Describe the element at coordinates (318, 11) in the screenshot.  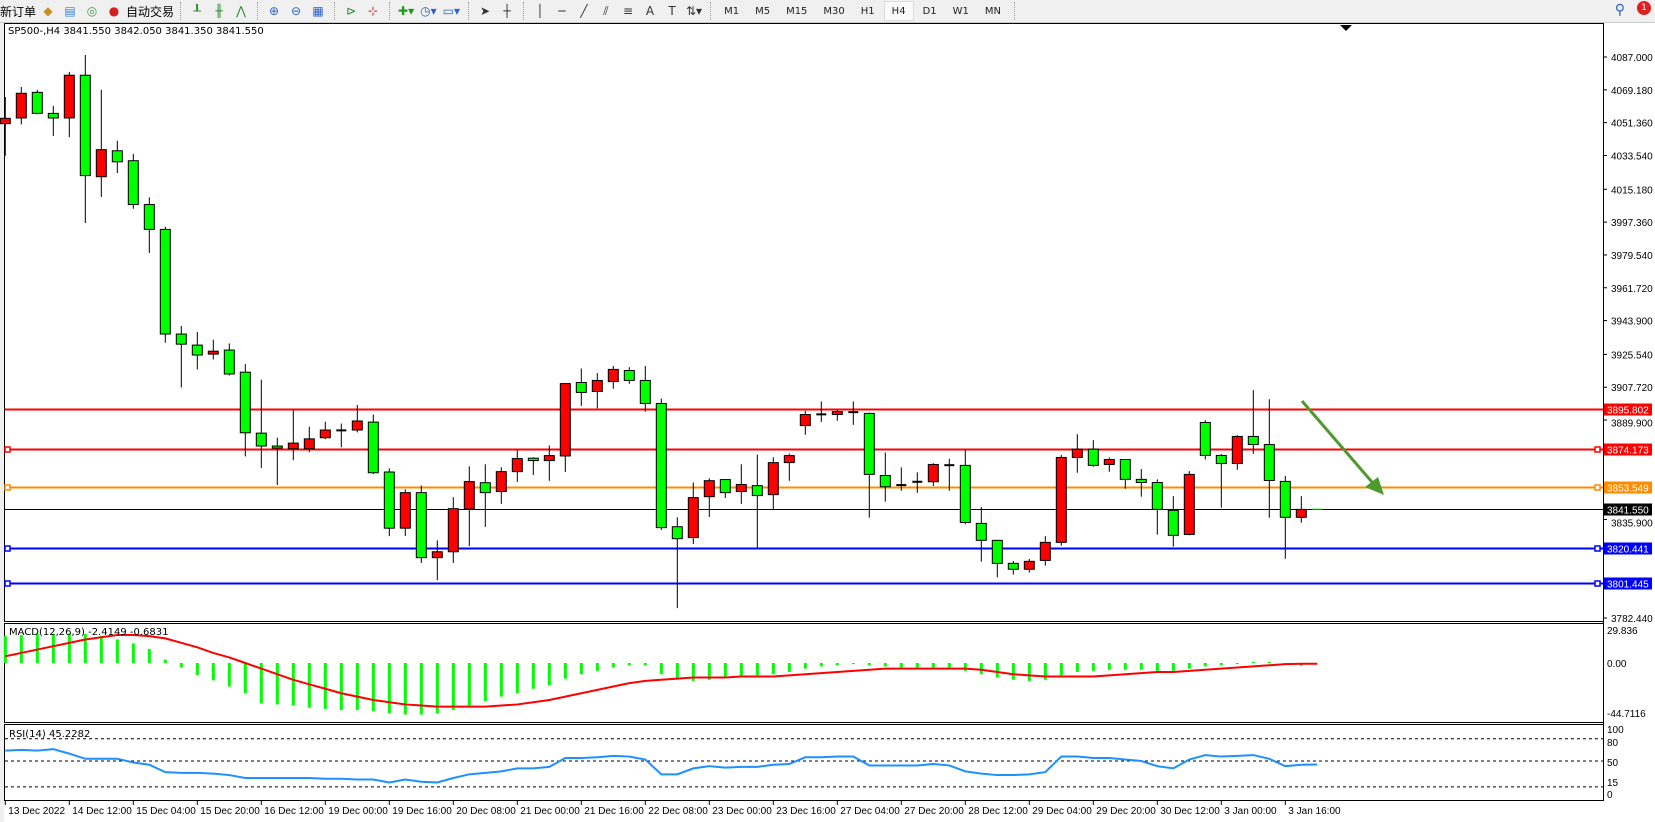
I see `tile-windows-icon: ▦` at that location.